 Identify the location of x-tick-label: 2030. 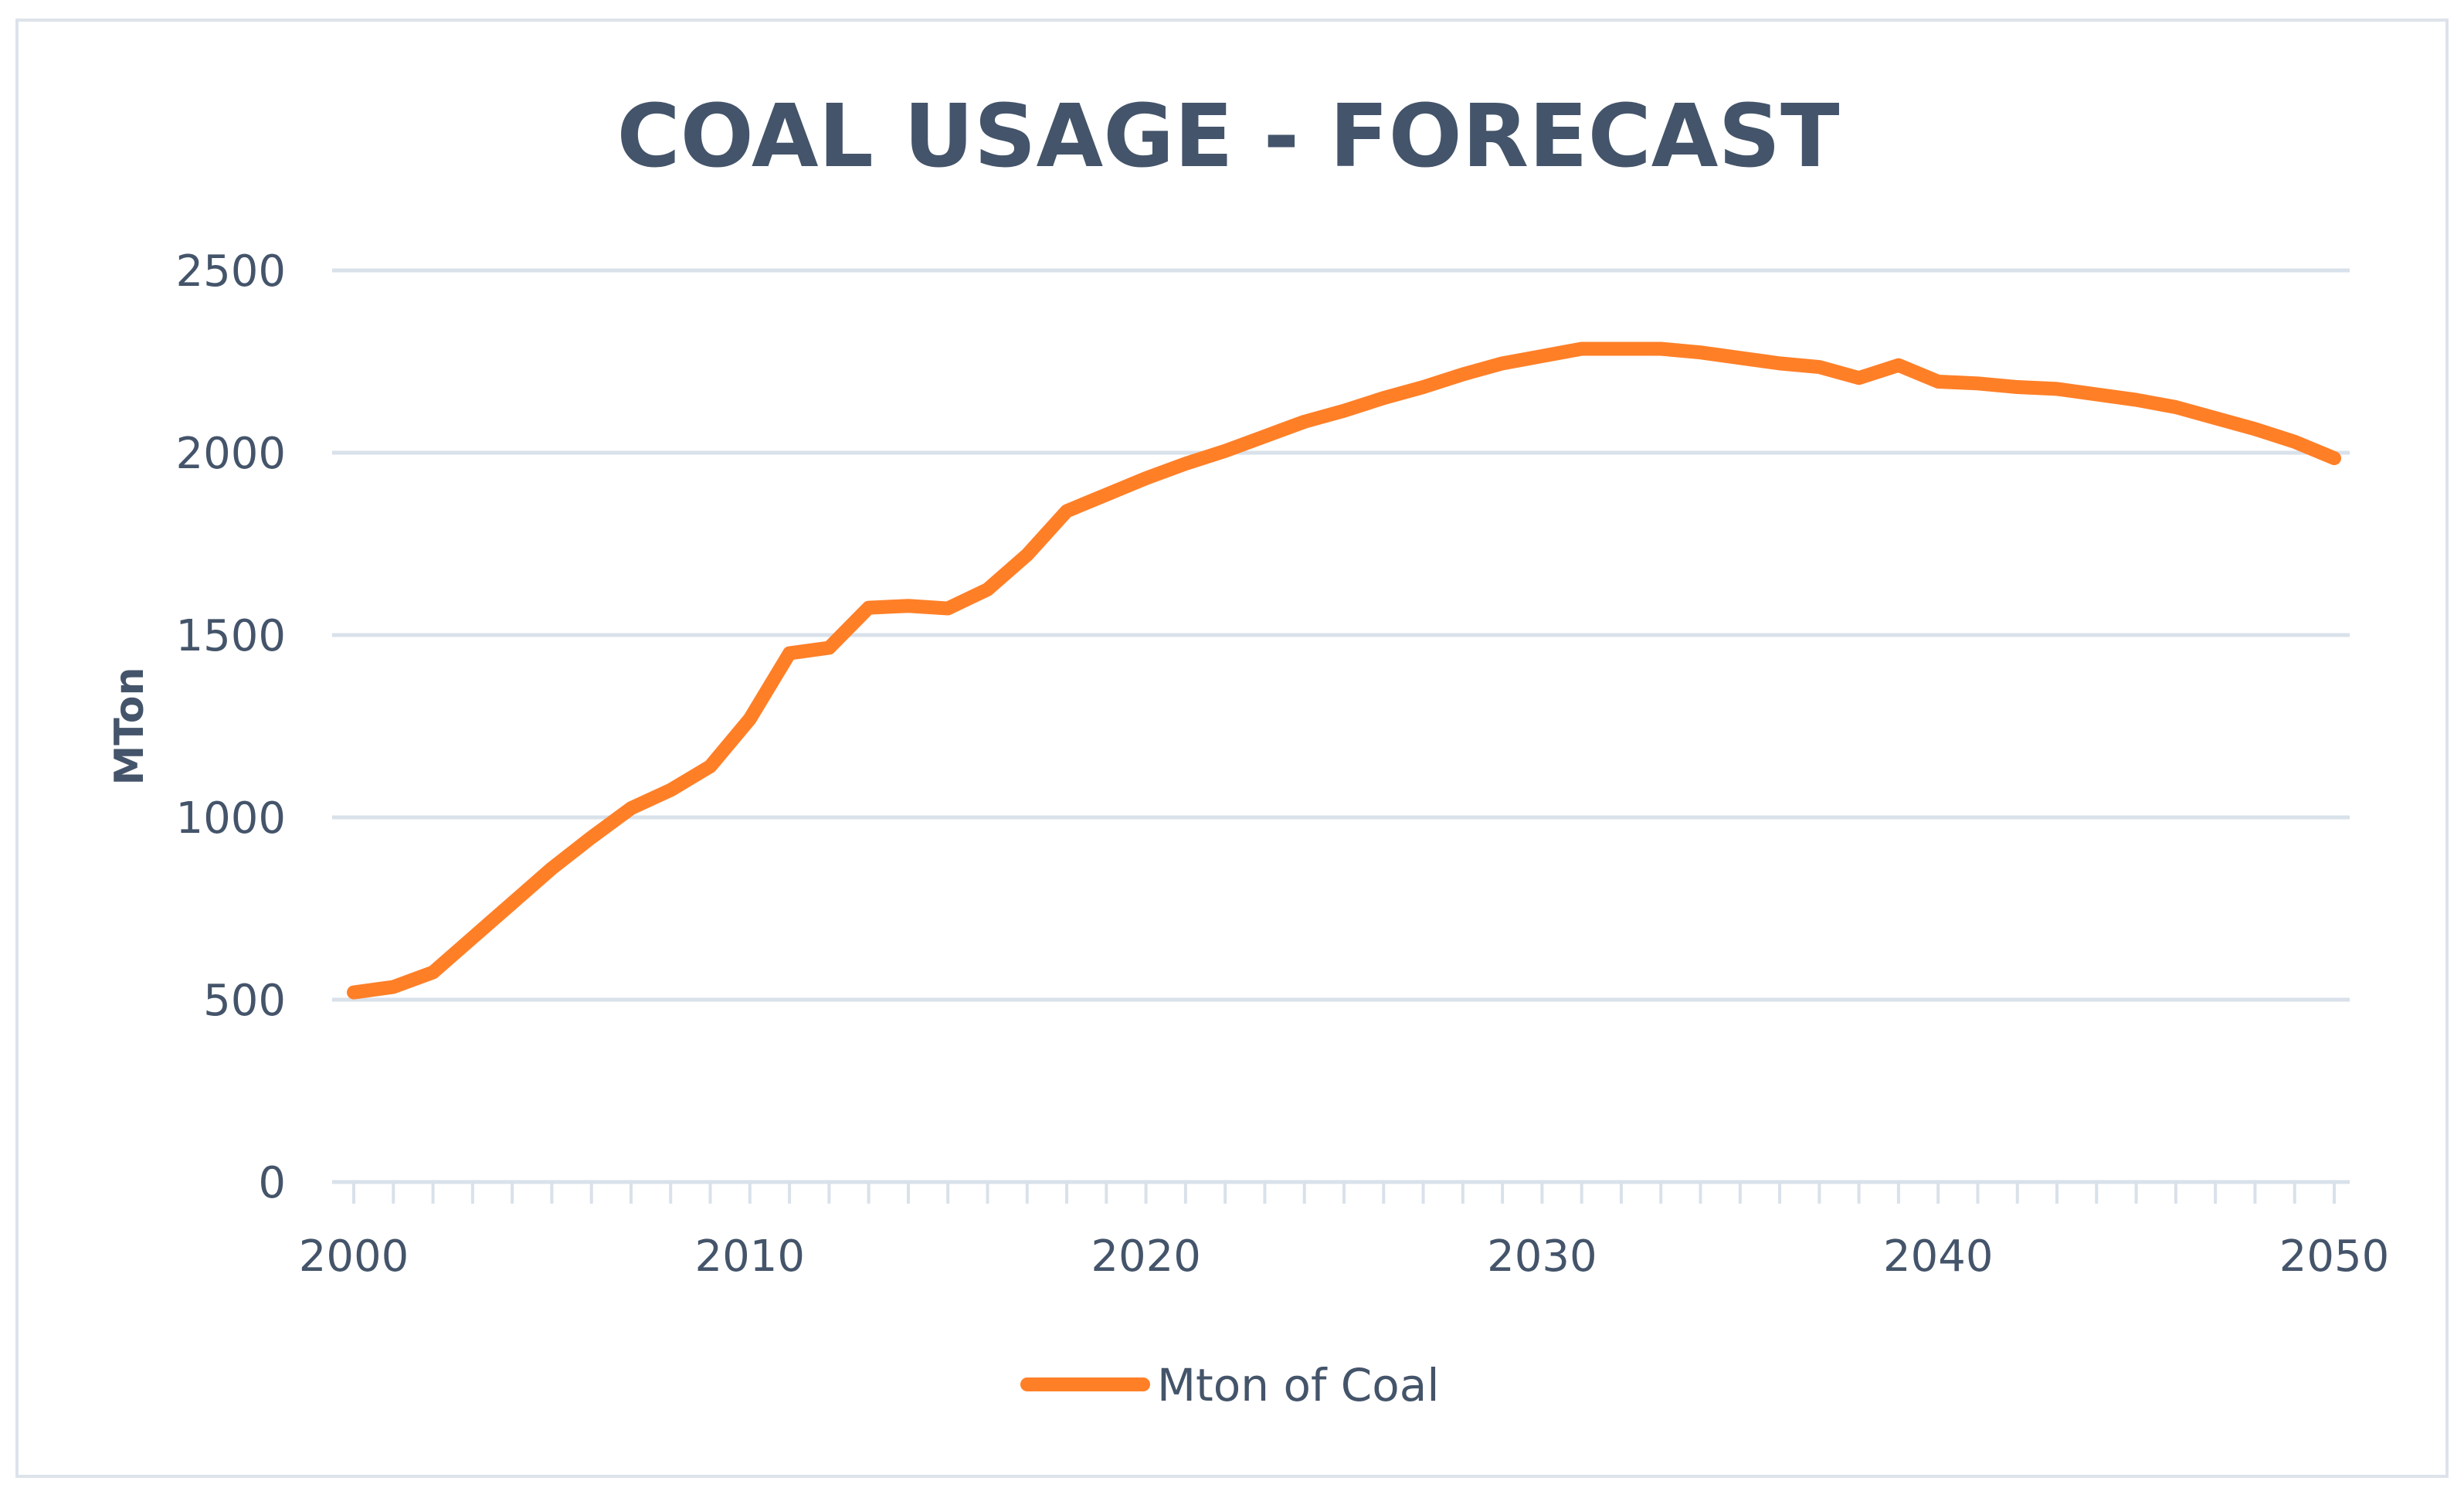
(1542, 1256).